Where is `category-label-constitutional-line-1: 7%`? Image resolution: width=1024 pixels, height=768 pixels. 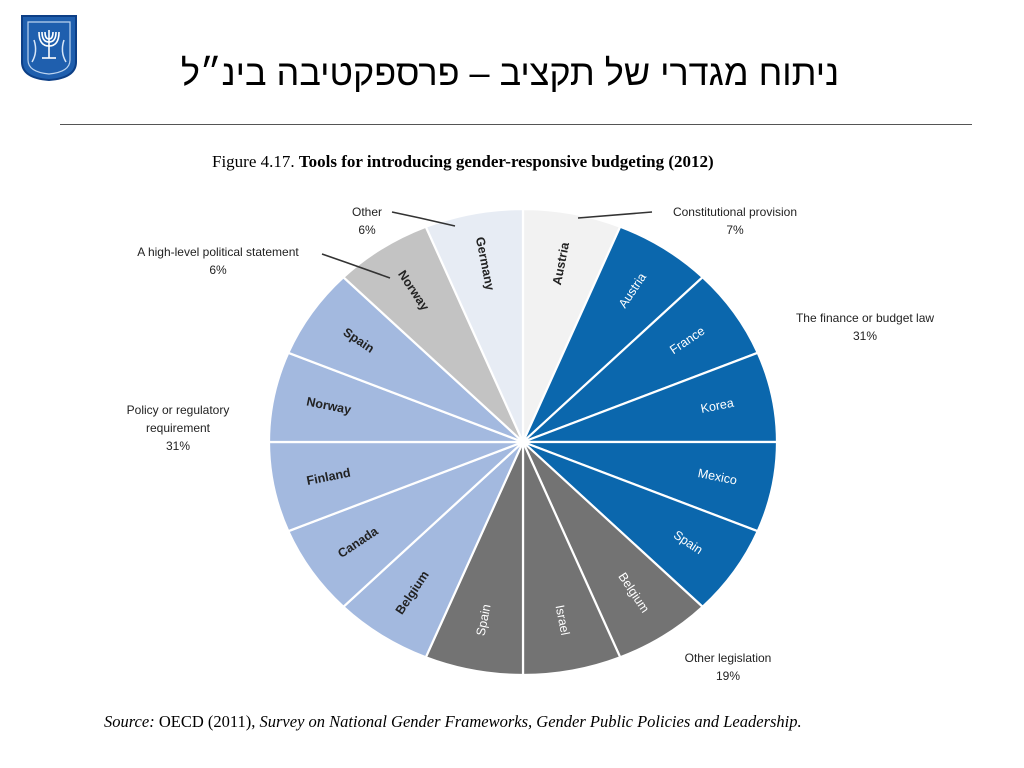 category-label-constitutional-line-1: 7% is located at coordinates (735, 230).